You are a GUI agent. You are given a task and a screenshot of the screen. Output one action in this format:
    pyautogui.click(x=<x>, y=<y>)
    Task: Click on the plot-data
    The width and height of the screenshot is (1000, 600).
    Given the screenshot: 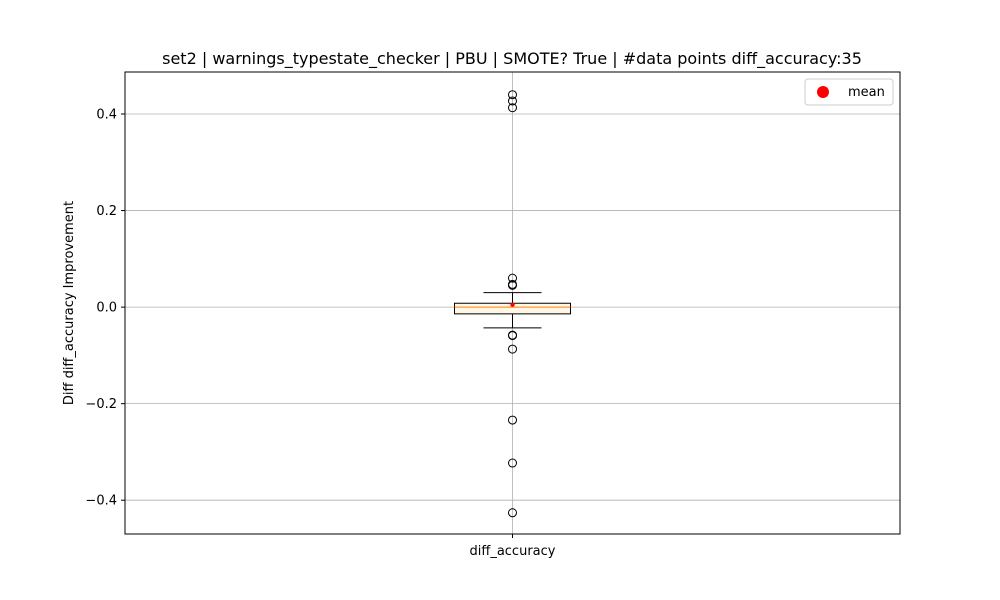 What is the action you would take?
    pyautogui.click(x=512, y=304)
    